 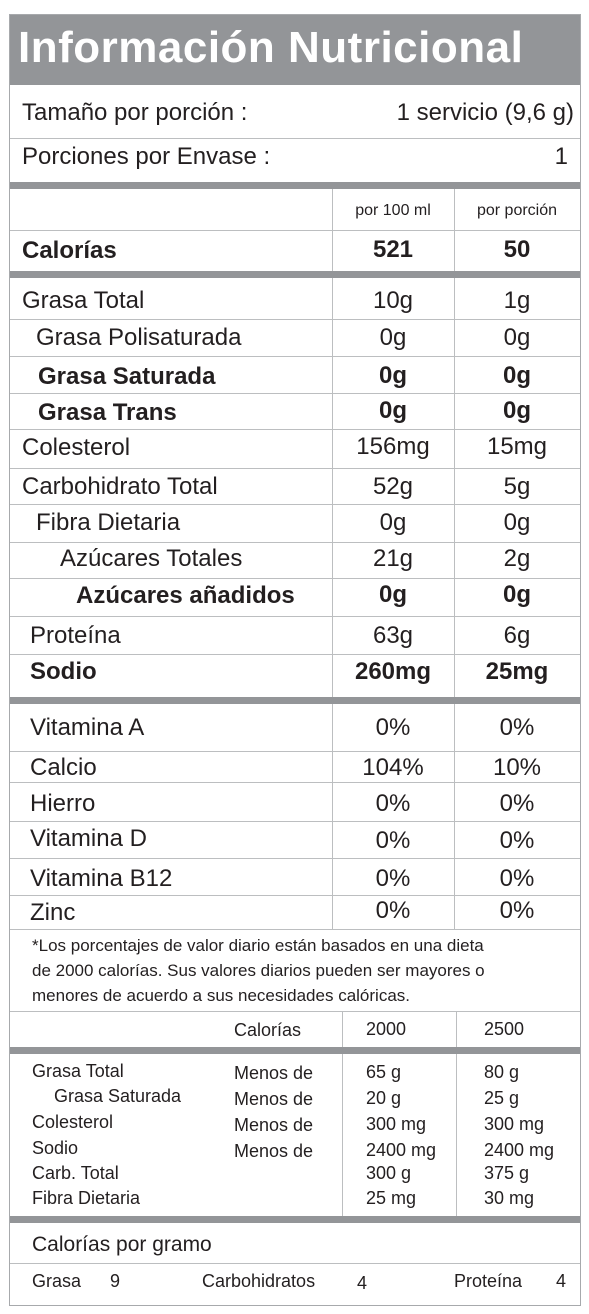 What do you see at coordinates (393, 671) in the screenshot?
I see `nutrient-per100: 260mg` at bounding box center [393, 671].